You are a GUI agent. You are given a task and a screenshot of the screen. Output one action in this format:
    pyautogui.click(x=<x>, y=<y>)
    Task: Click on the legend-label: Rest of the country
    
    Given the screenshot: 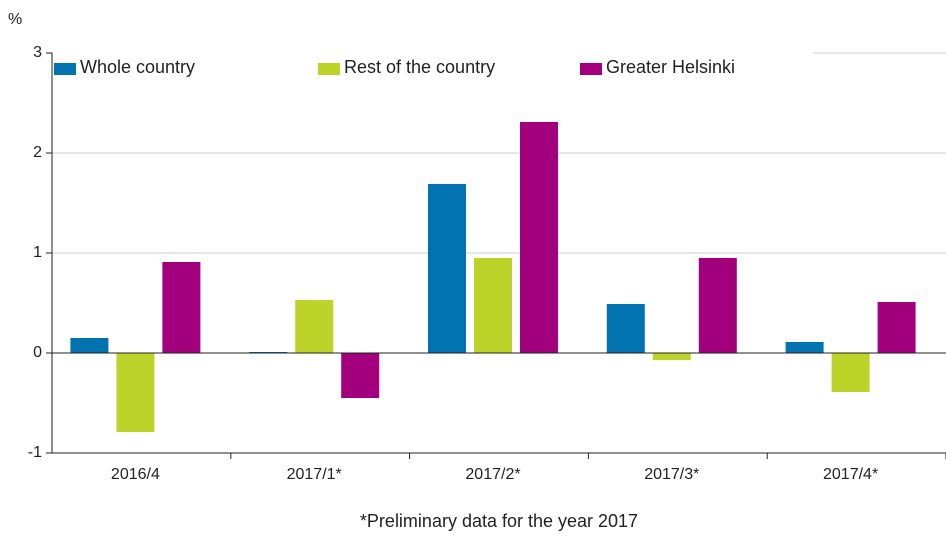 What is the action you would take?
    pyautogui.click(x=419, y=67)
    